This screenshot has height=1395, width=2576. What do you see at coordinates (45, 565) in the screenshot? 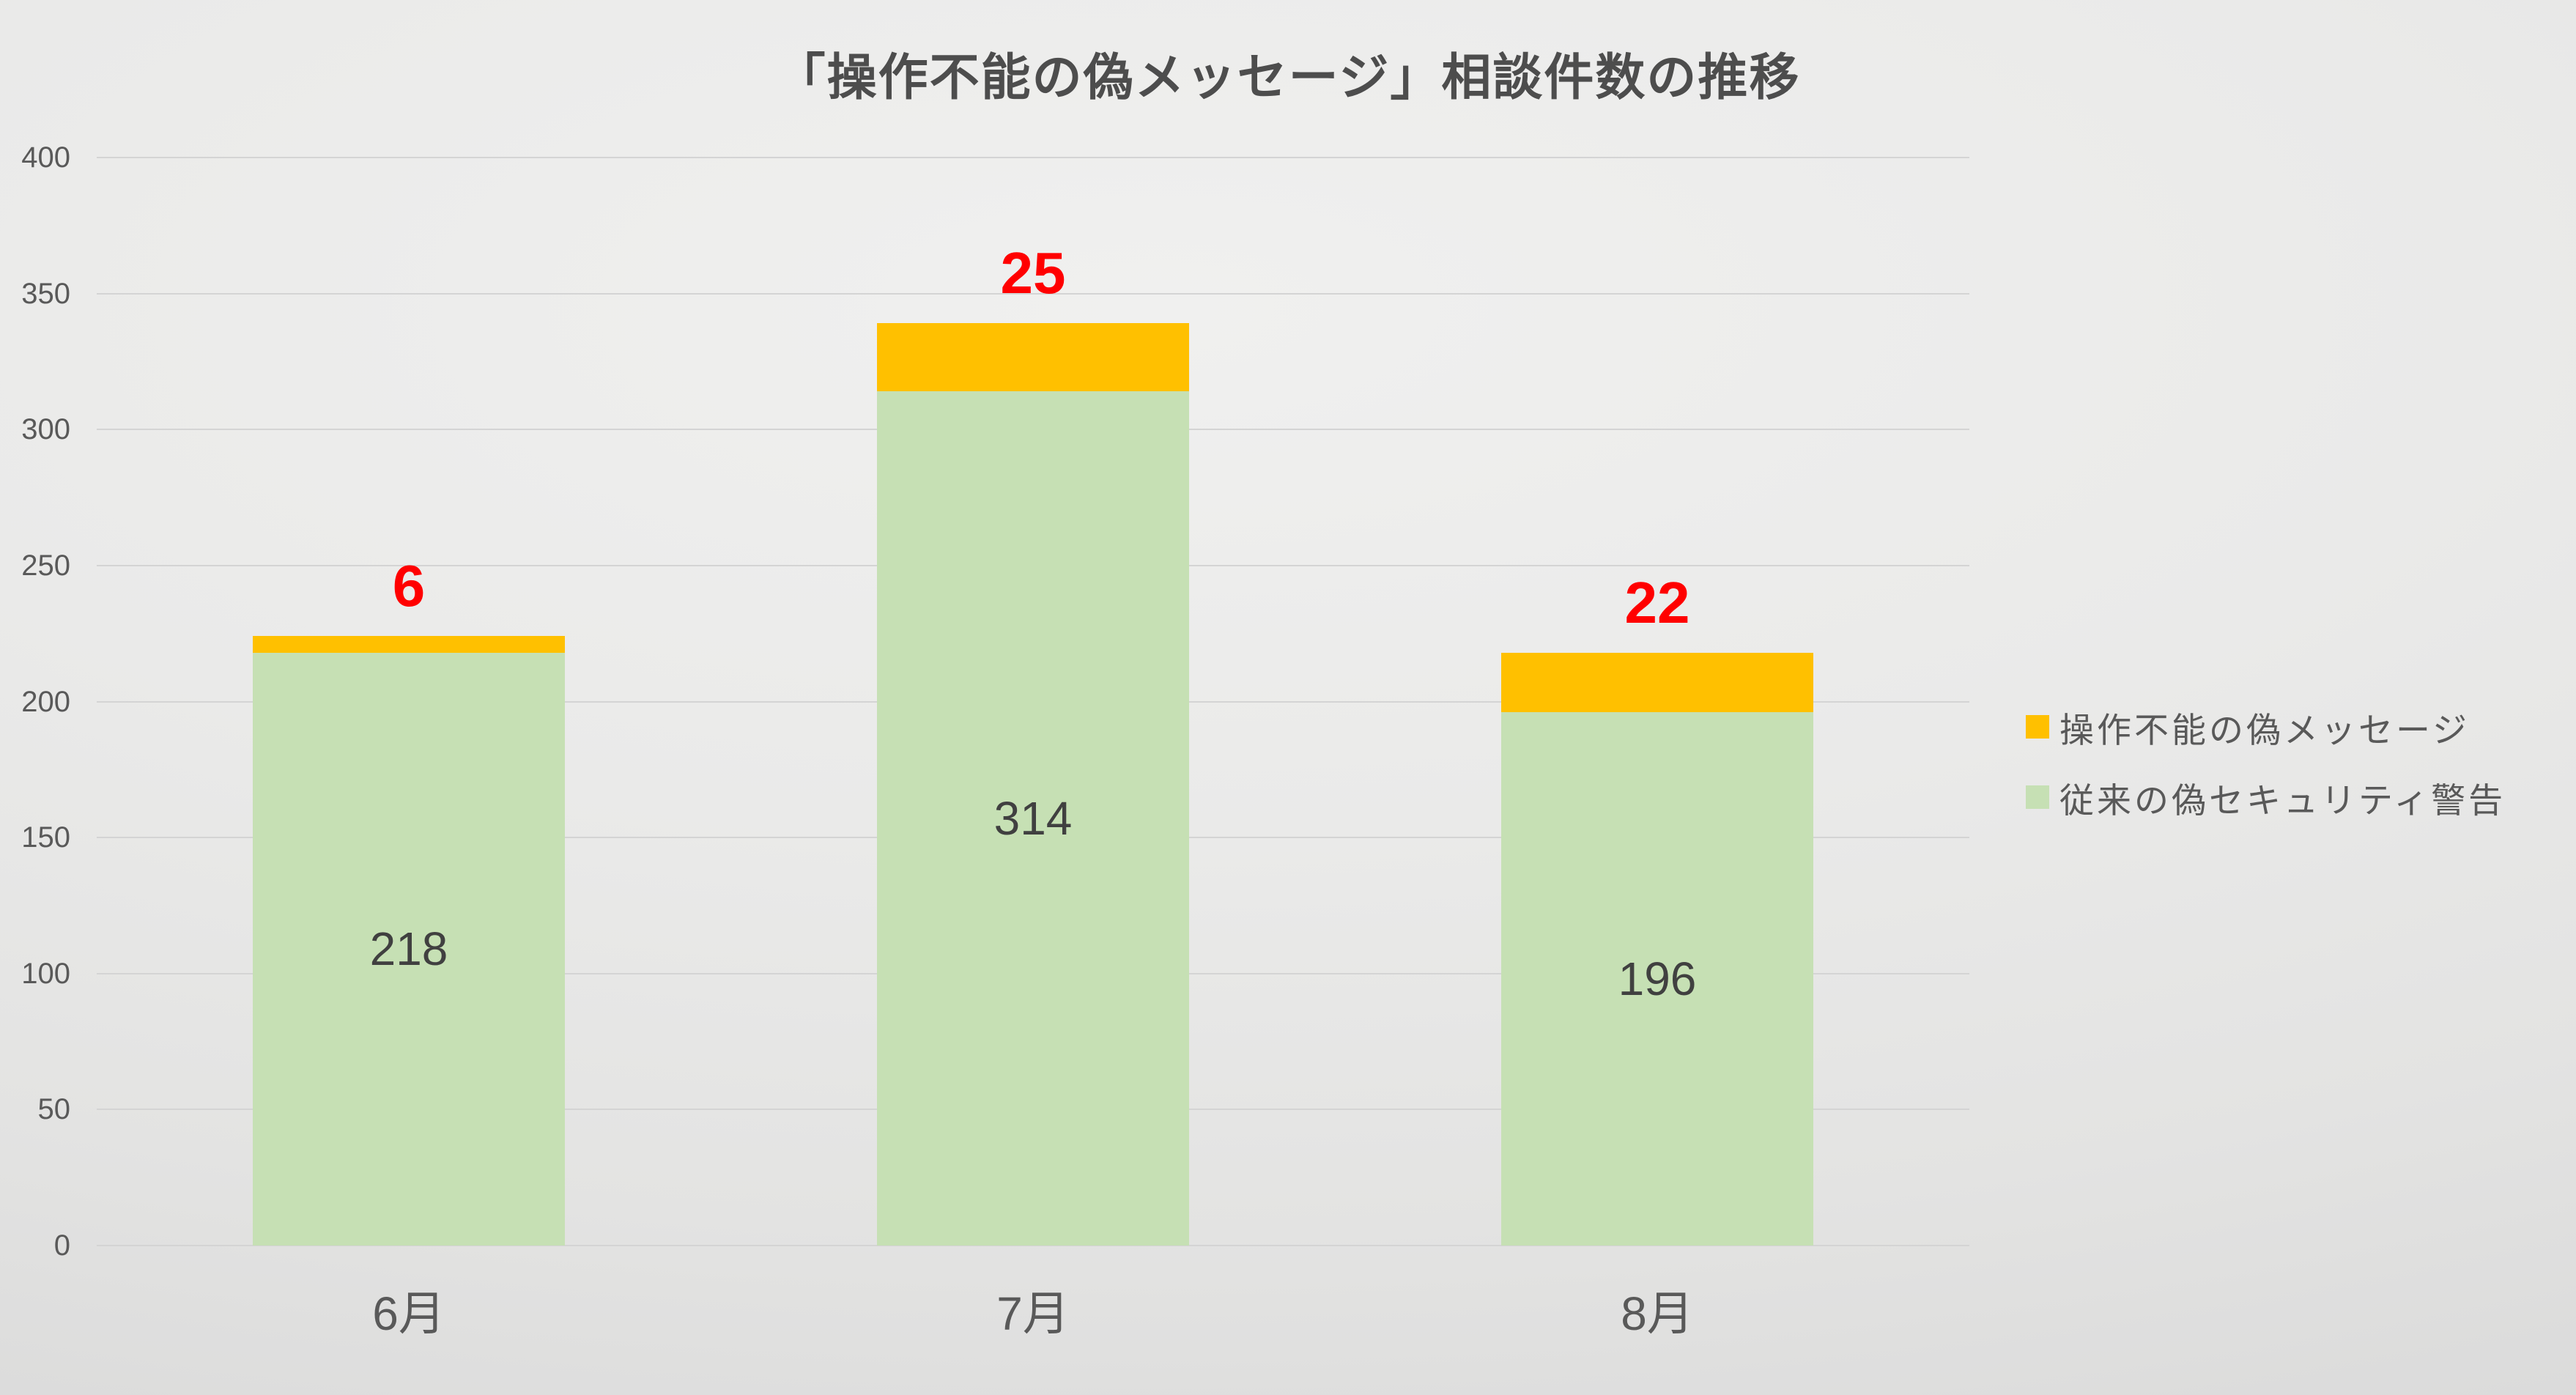
I see `y-tick-label-250: 250` at bounding box center [45, 565].